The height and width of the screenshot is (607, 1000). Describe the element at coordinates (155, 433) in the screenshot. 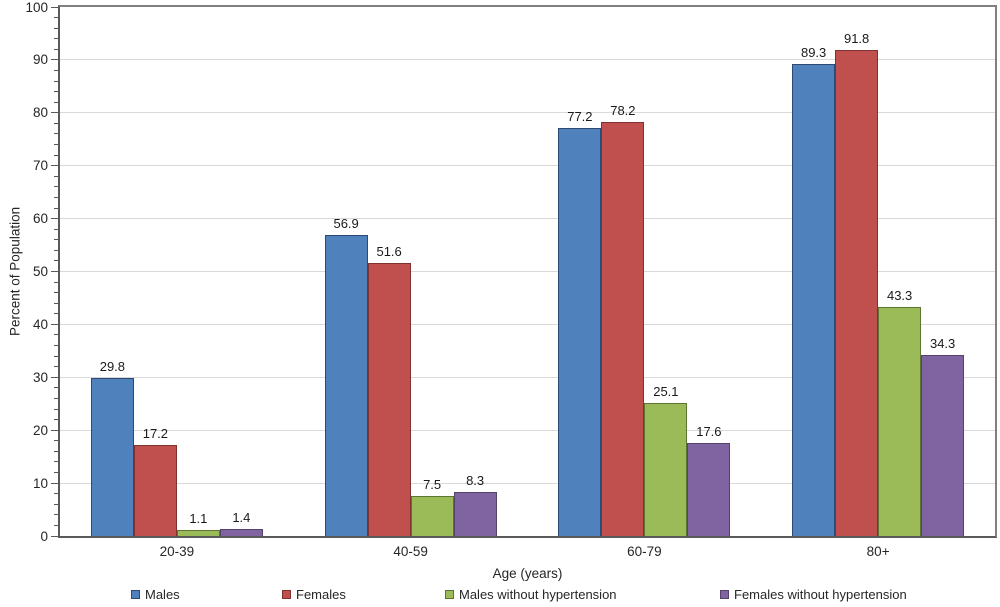

I see `bar-value-label: 17.2` at that location.